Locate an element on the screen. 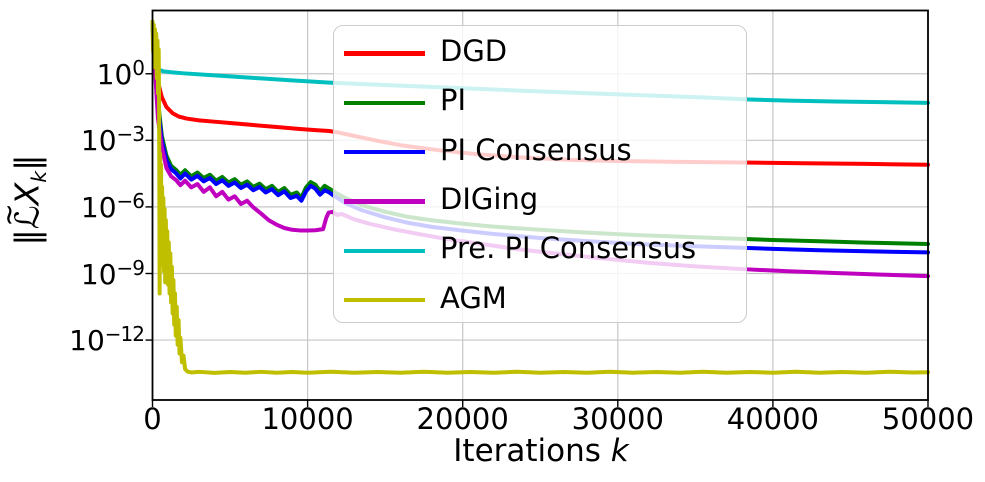 Image resolution: width=985 pixels, height=482 pixels. x-tick-label: 10000 is located at coordinates (307, 419).